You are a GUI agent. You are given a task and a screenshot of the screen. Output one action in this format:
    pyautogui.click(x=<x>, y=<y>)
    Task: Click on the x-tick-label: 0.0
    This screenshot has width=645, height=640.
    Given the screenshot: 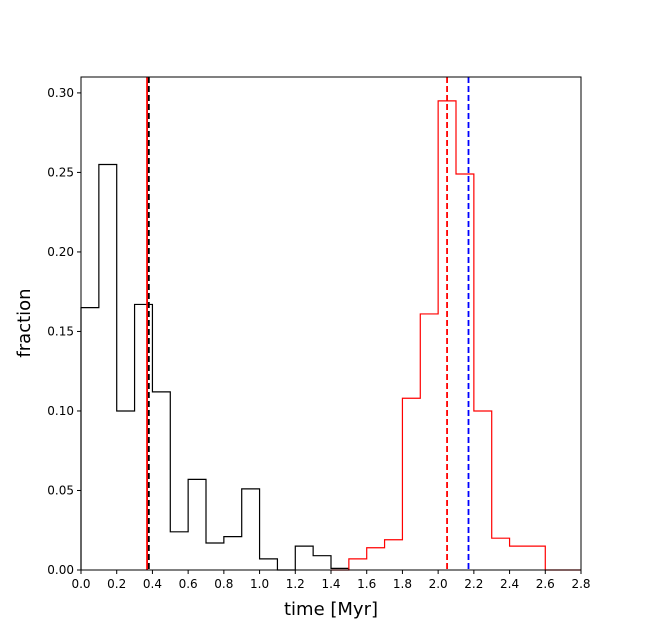 What is the action you would take?
    pyautogui.click(x=80, y=584)
    